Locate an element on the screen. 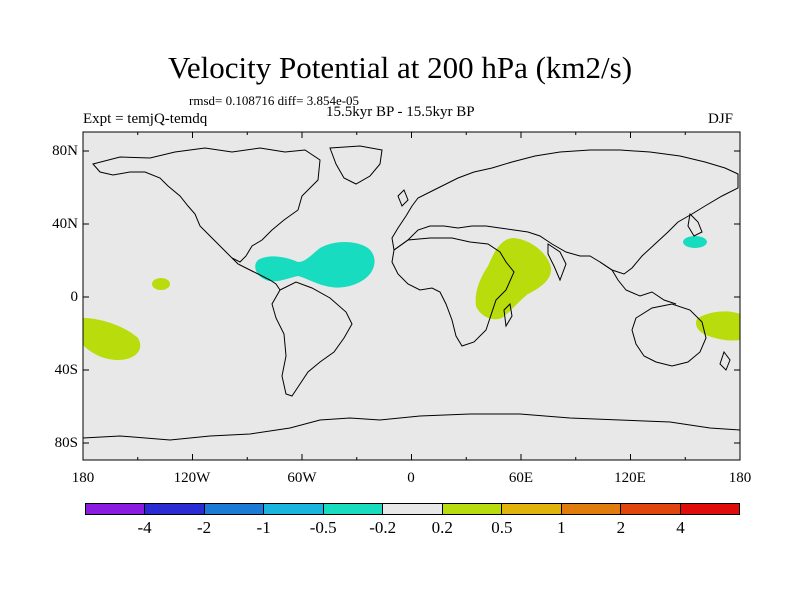  lon-label-0: 0 is located at coordinates (411, 478).